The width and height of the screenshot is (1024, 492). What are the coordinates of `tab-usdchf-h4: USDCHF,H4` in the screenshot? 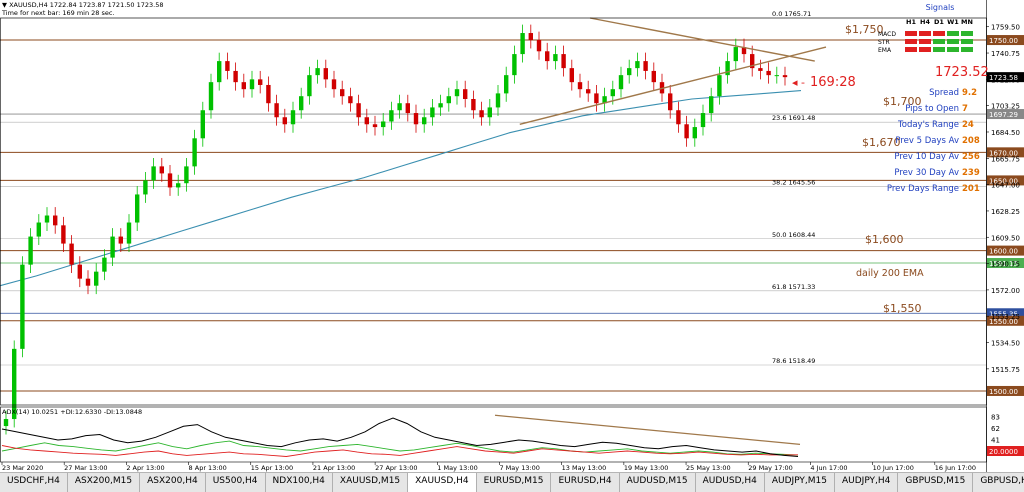 It's located at (34, 482).